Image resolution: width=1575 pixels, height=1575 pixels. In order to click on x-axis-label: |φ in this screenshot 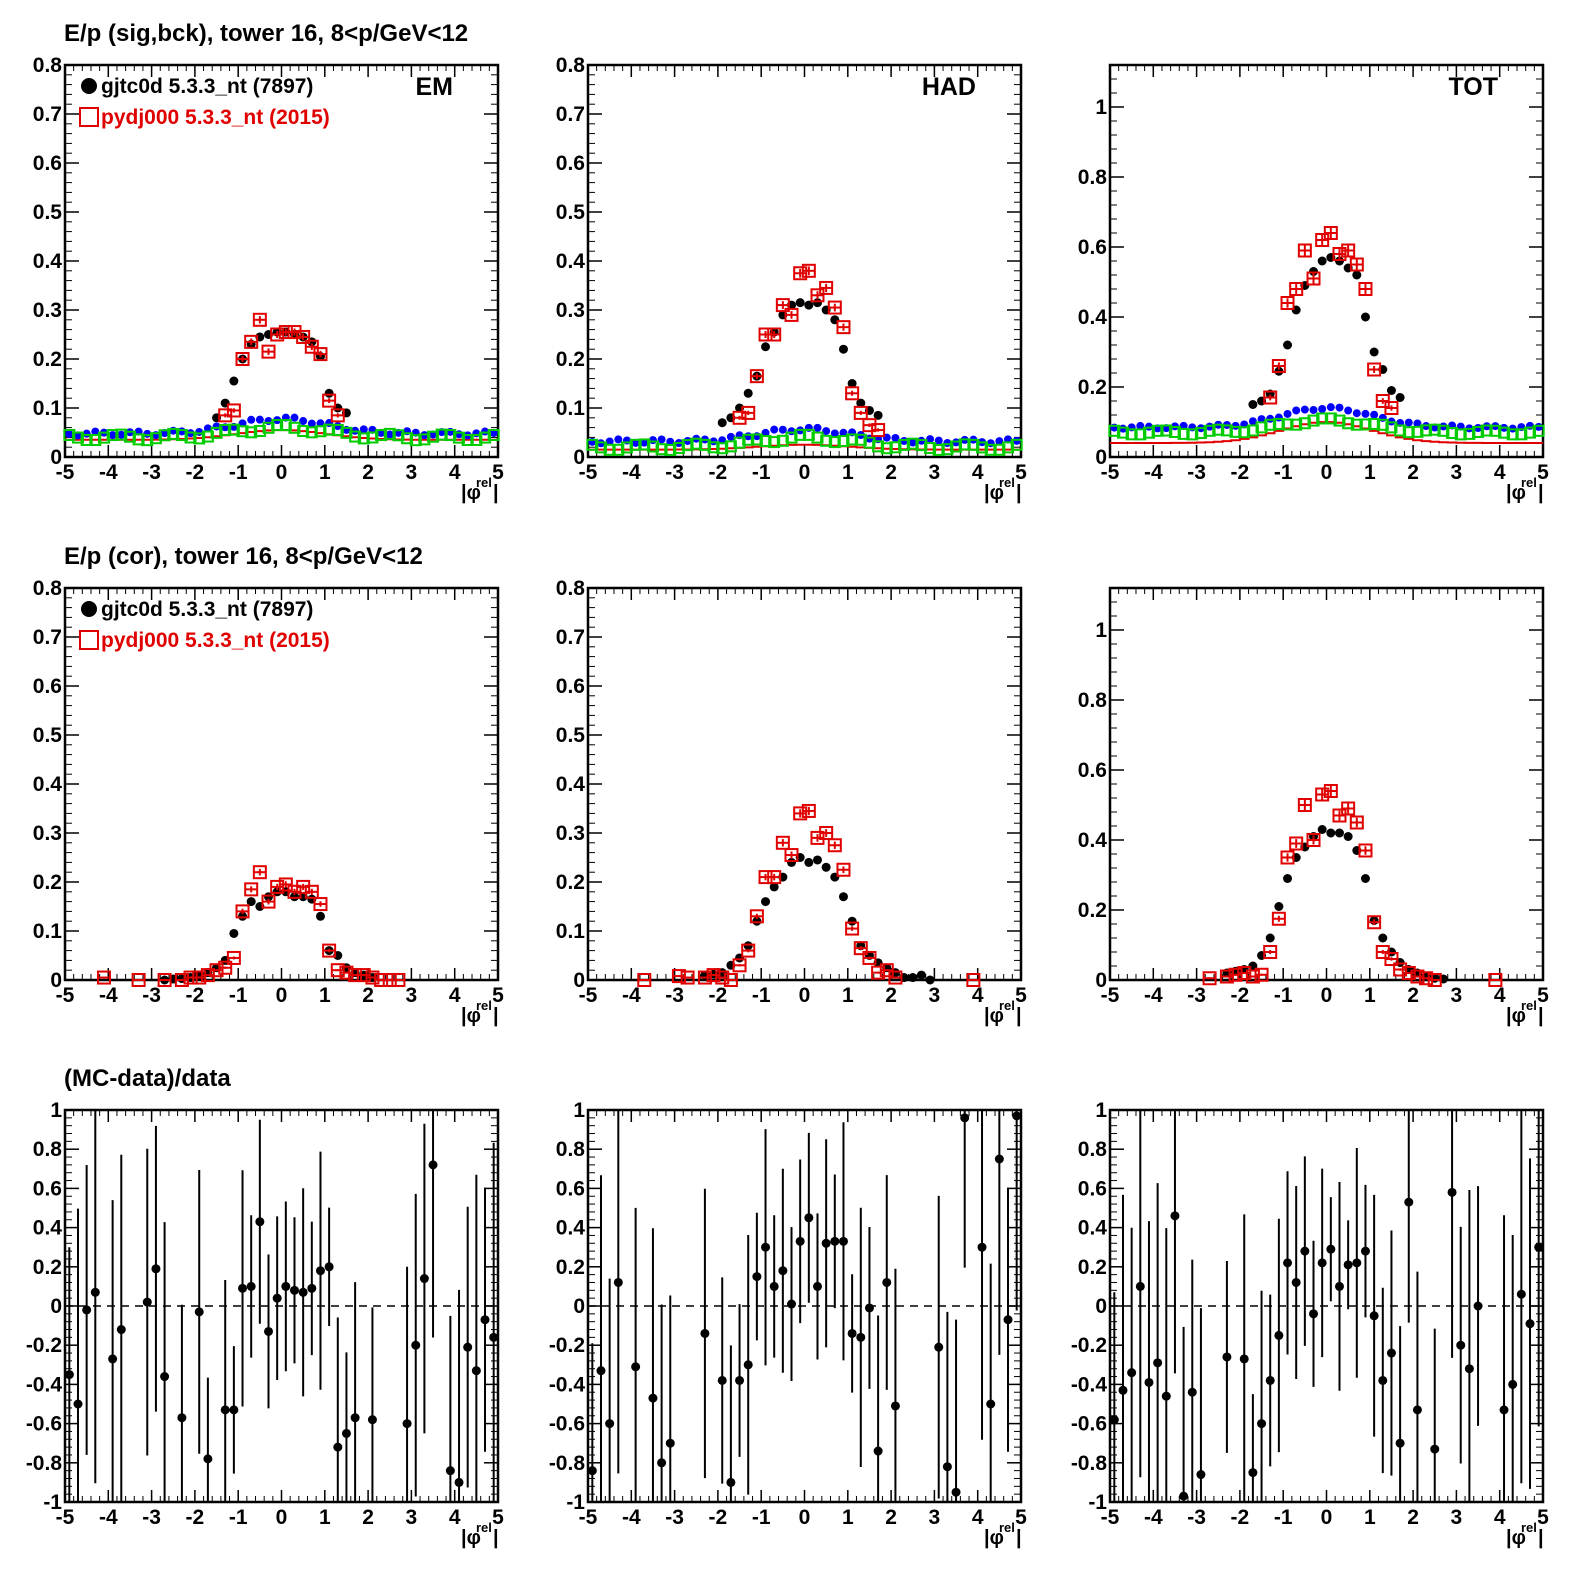, I will do `click(994, 493)`.